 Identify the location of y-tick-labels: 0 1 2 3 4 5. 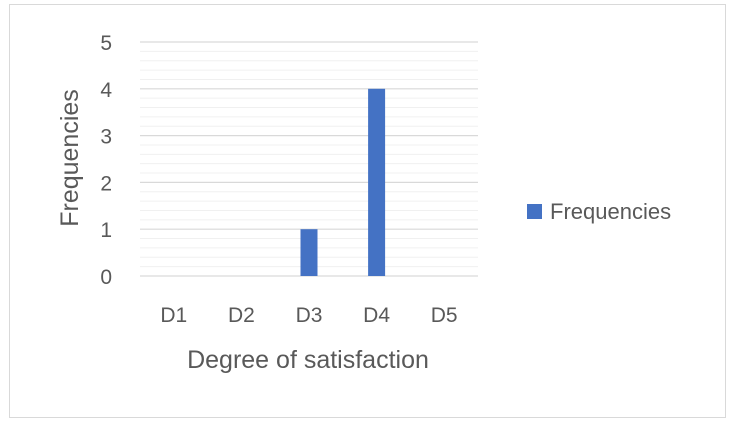
(106, 160).